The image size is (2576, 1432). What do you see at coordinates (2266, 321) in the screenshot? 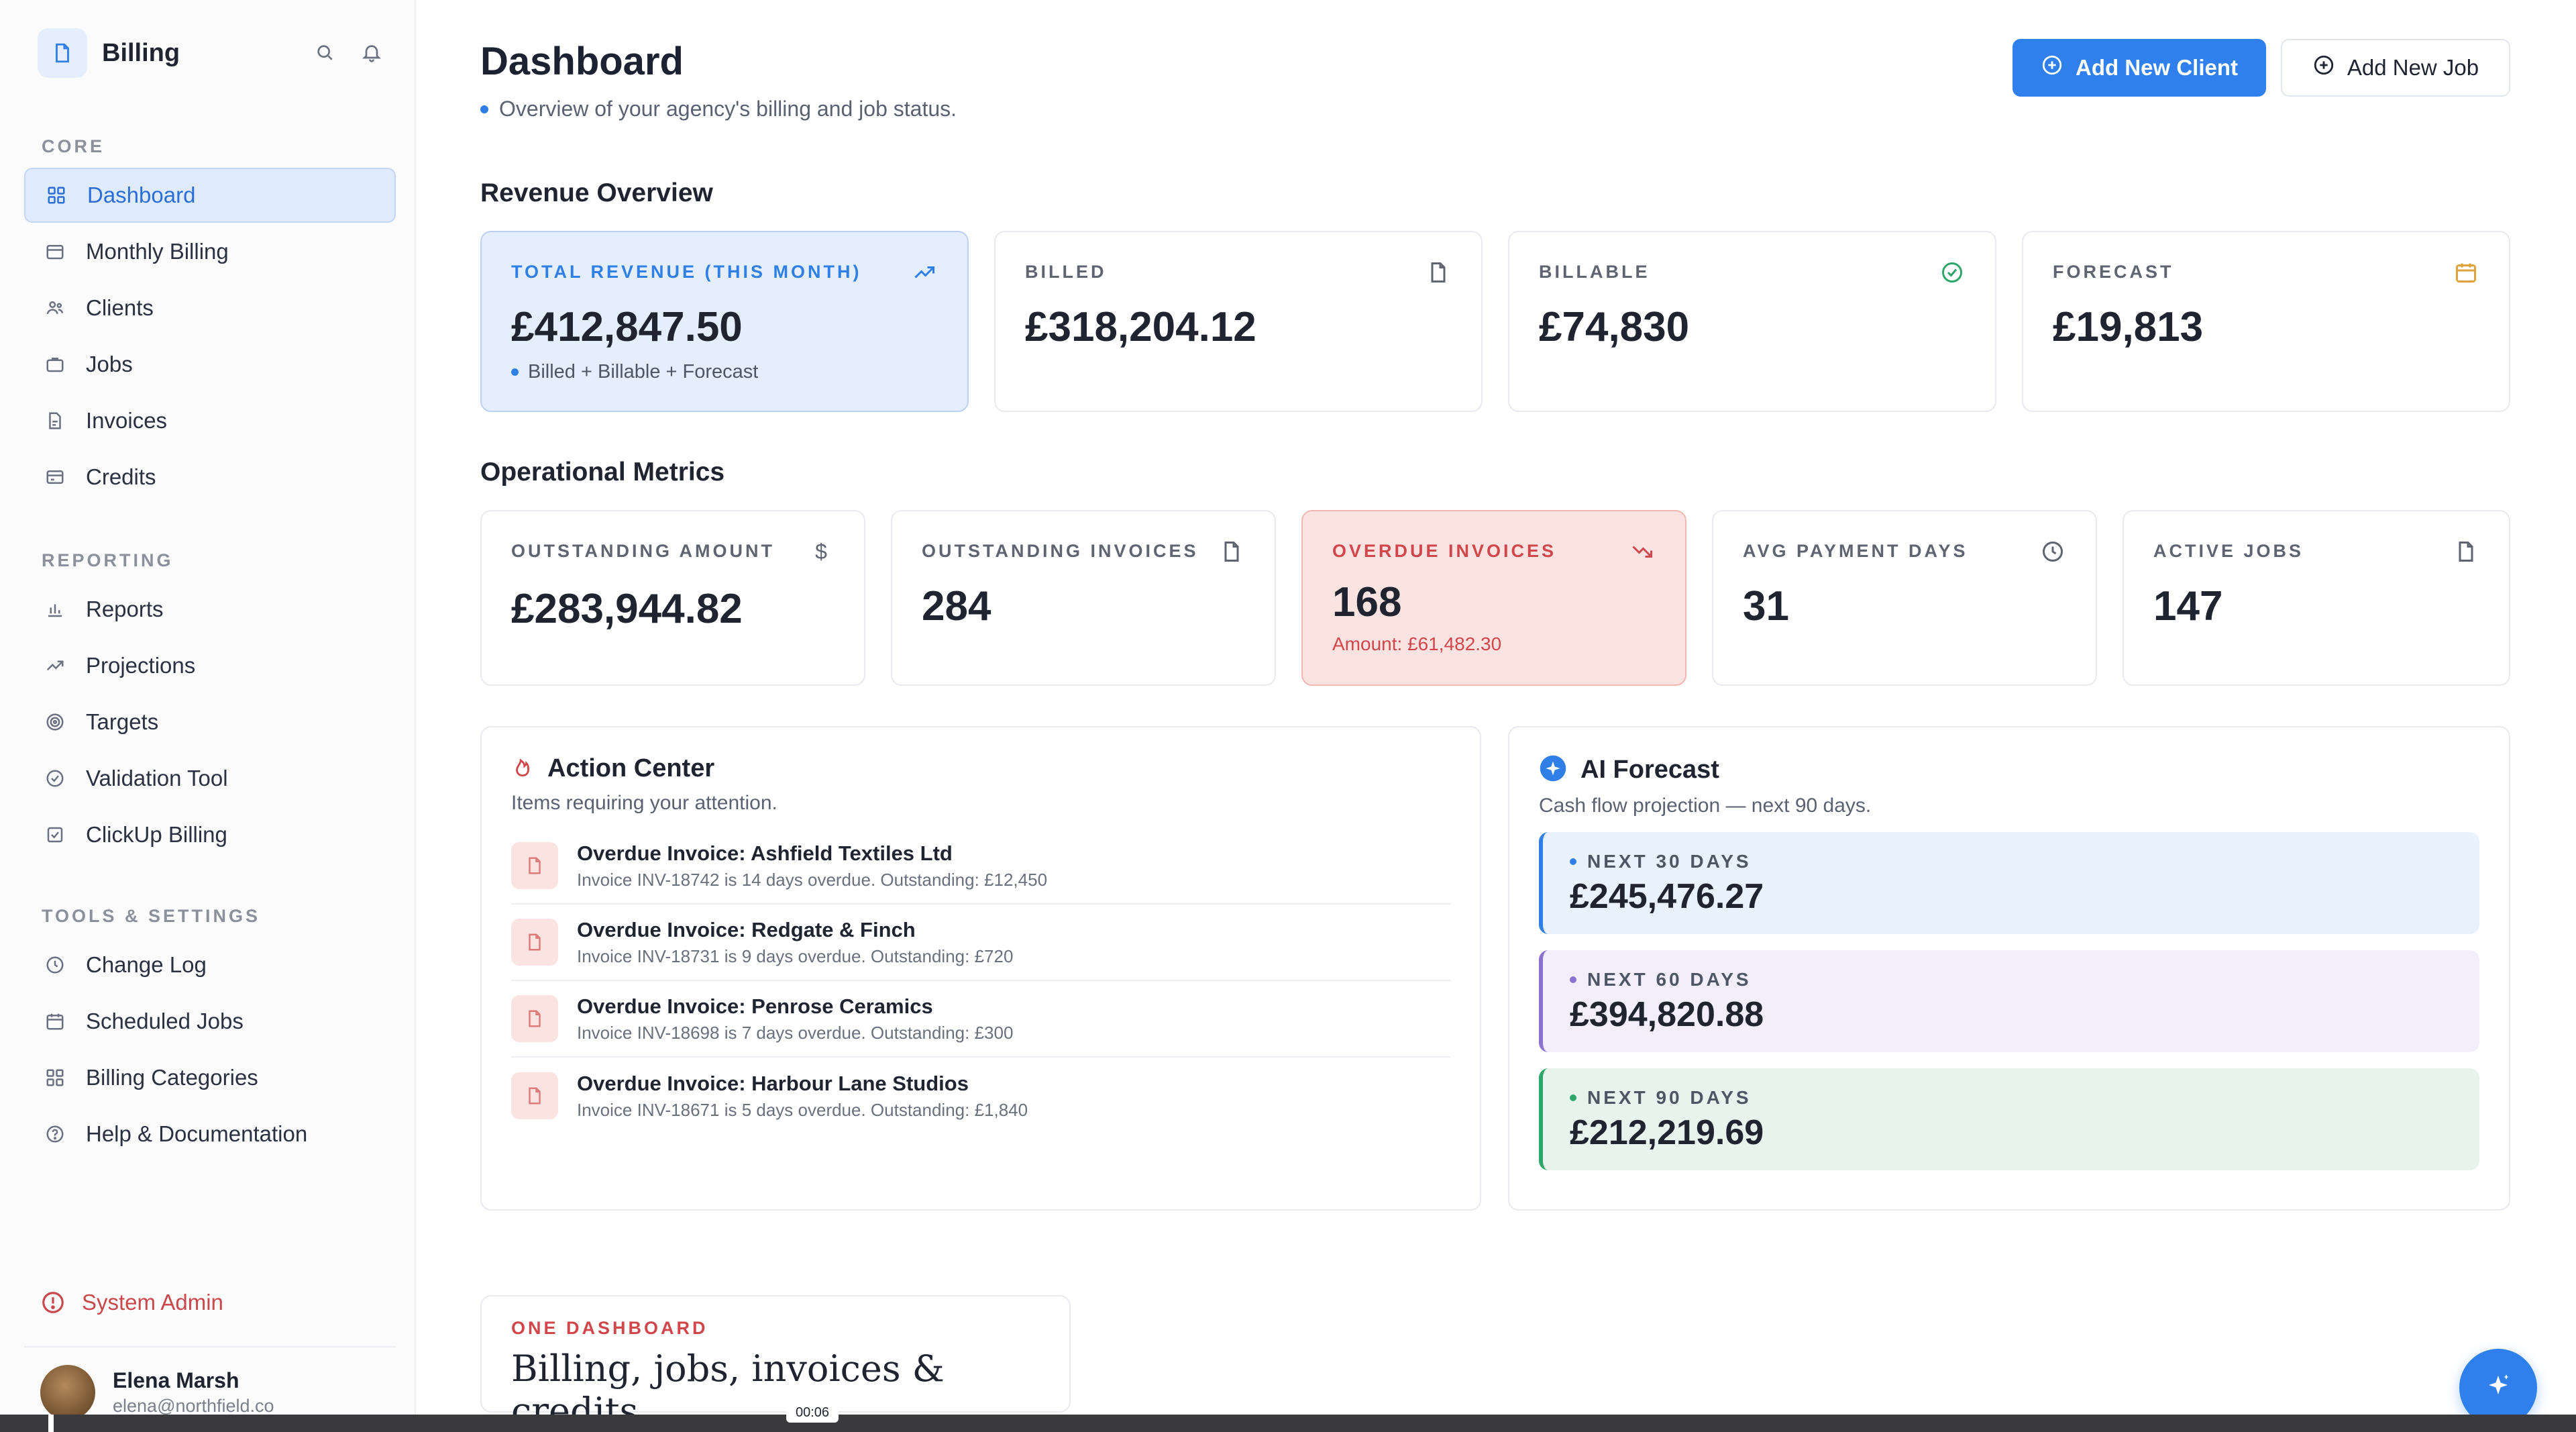
I see `card-forecast: FORECAST £19,813` at bounding box center [2266, 321].